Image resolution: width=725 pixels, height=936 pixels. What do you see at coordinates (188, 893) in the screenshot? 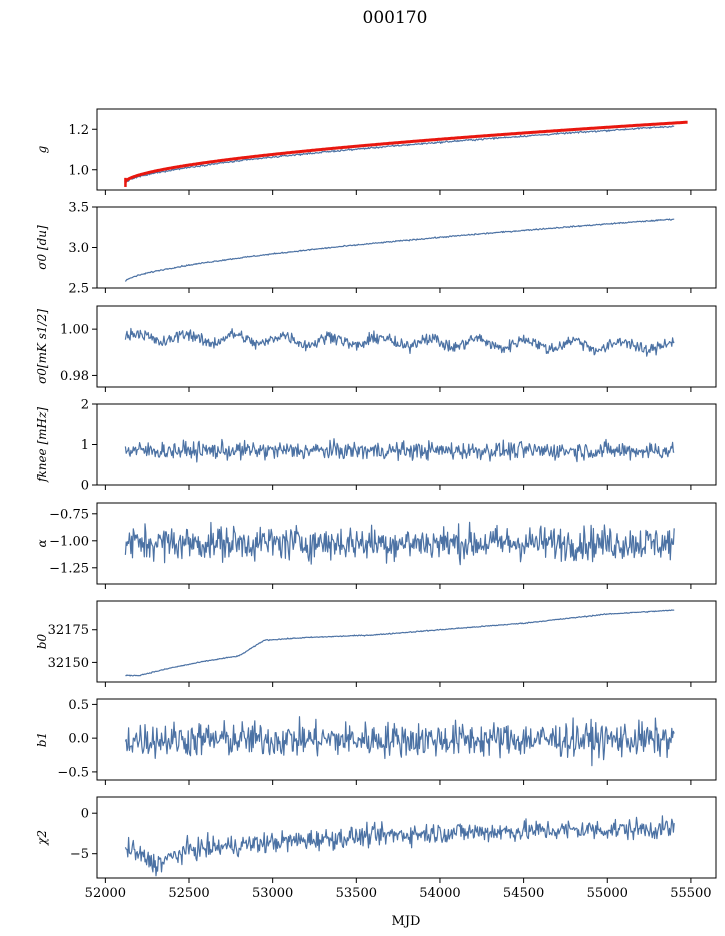
I see `x-tick-label: 52500` at bounding box center [188, 893].